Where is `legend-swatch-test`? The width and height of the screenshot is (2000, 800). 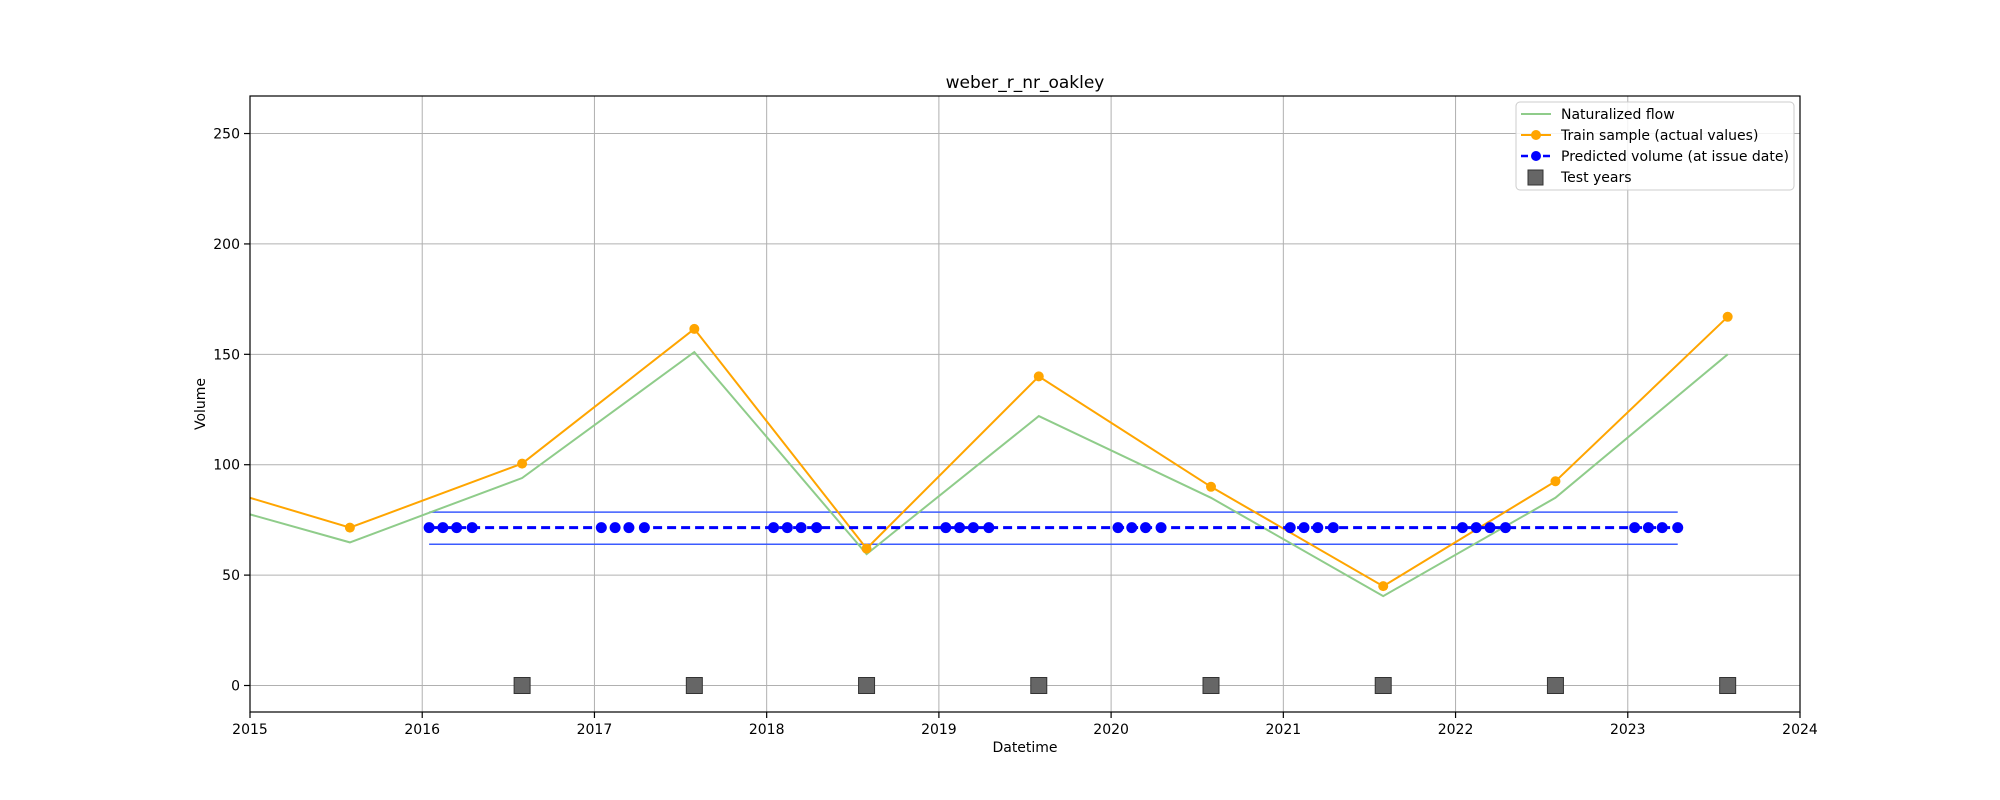 legend-swatch-test is located at coordinates (1535, 177).